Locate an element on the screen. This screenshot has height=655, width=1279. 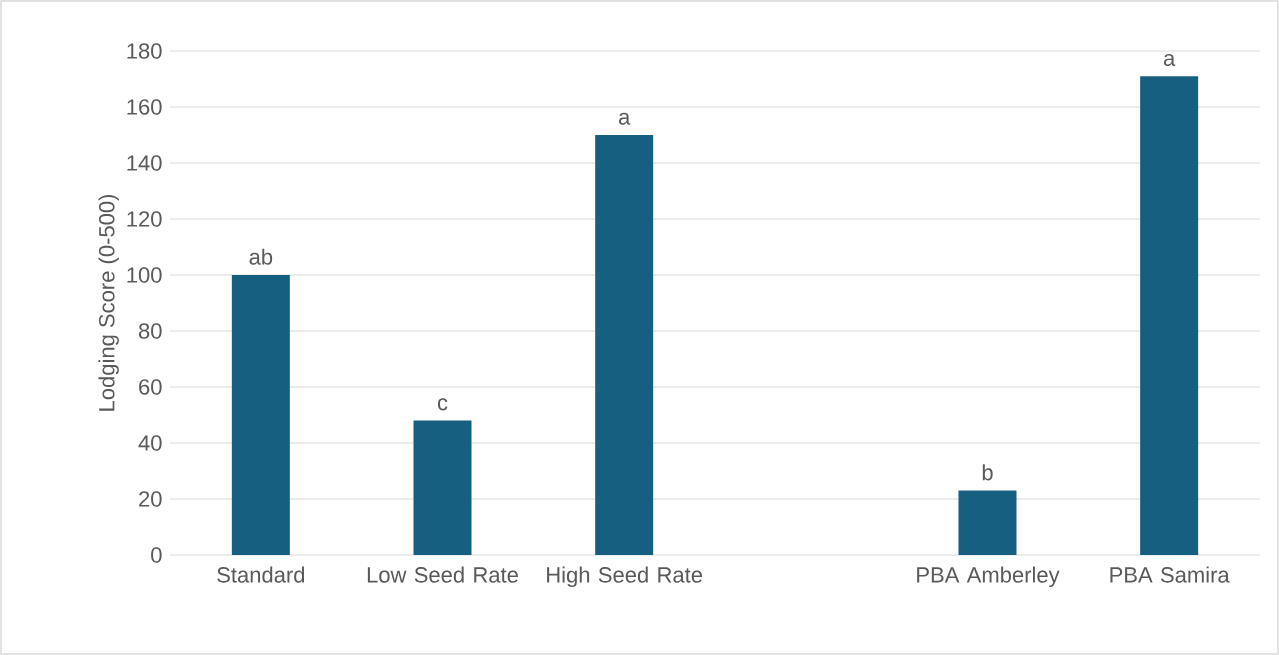
y-tick-label: 180 is located at coordinates (144, 51).